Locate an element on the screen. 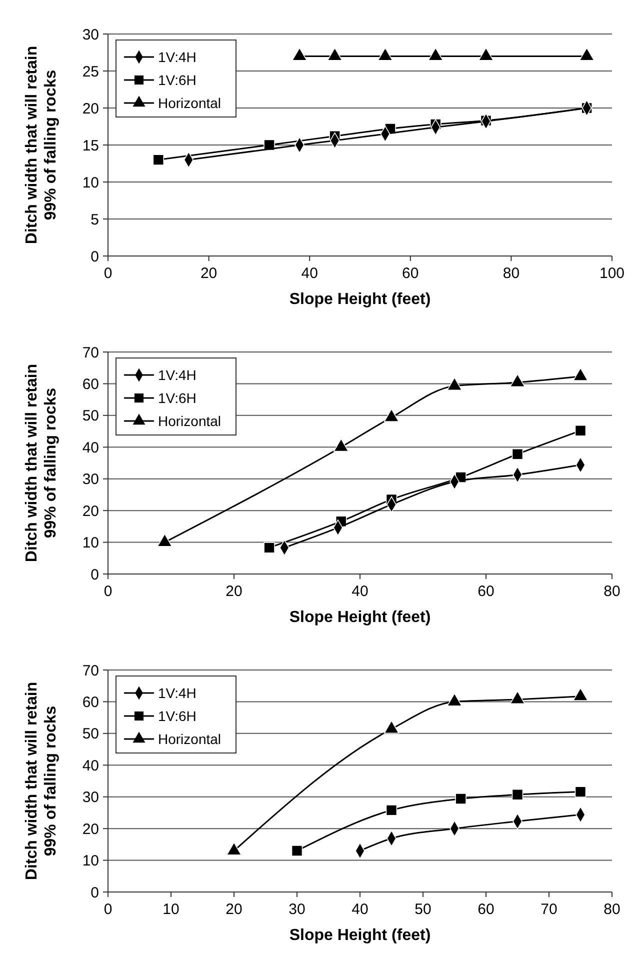 This screenshot has width=637, height=973. y-tick-label: 15 is located at coordinates (90, 145).